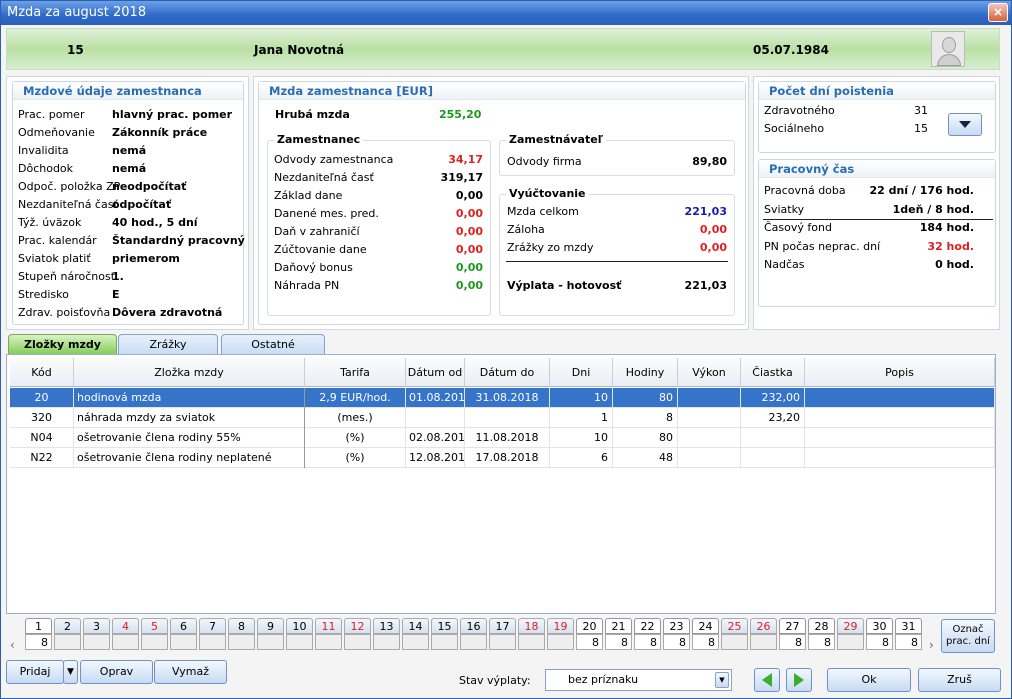 The image size is (1012, 699). I want to click on column-header: Zložka mzdy, so click(189, 372).